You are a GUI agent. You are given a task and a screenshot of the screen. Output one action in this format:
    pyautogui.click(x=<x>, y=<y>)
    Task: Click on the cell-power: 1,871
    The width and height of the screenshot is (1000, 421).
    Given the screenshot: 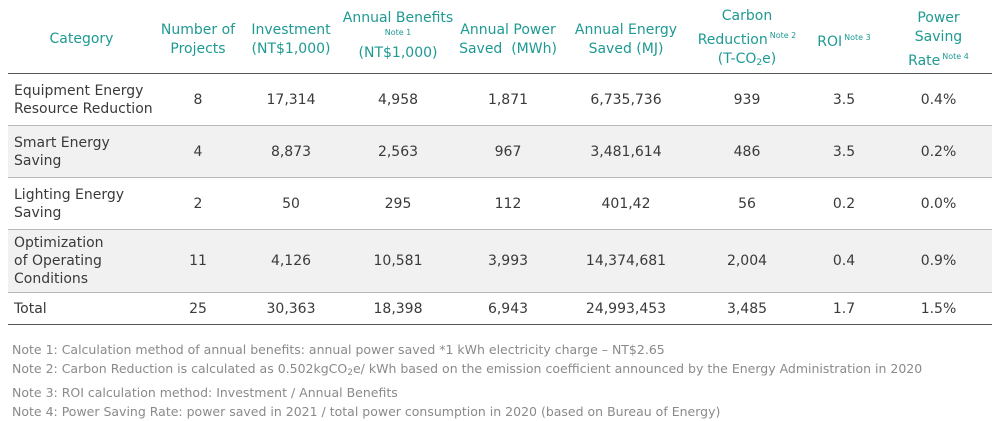 What is the action you would take?
    pyautogui.click(x=508, y=99)
    